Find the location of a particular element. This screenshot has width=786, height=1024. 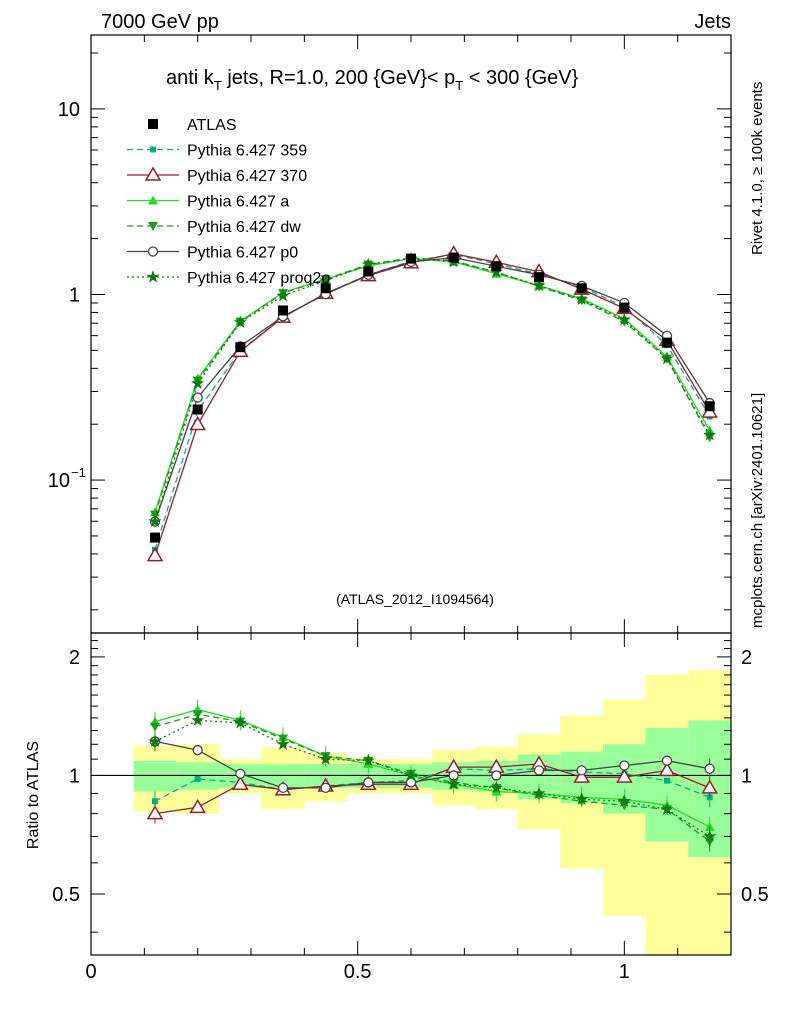

header-right: Jets is located at coordinates (712, 22).